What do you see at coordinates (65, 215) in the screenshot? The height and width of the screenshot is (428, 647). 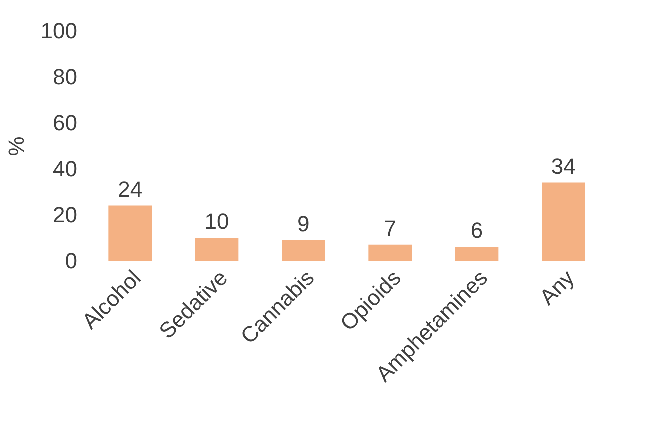 I see `y-tick-label: 20` at bounding box center [65, 215].